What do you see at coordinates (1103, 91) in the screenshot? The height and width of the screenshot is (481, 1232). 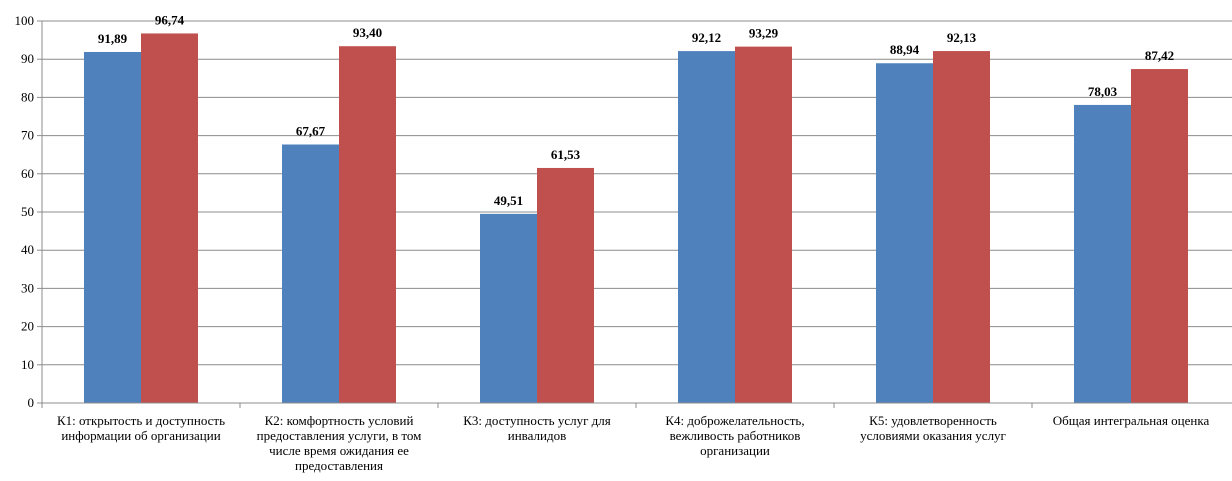 I see `data-label: 78,03` at bounding box center [1103, 91].